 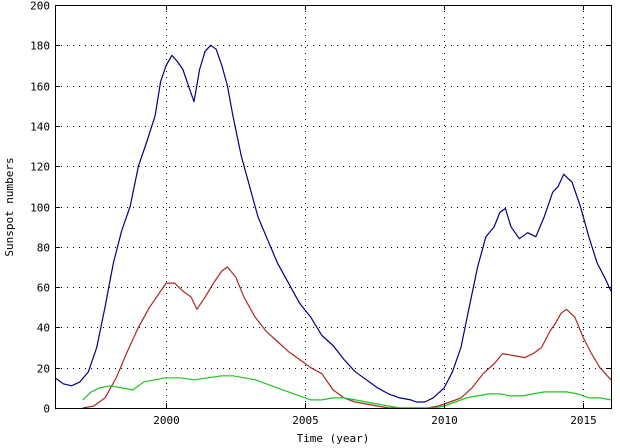 I want to click on y-tick-label: 40, so click(x=43, y=328).